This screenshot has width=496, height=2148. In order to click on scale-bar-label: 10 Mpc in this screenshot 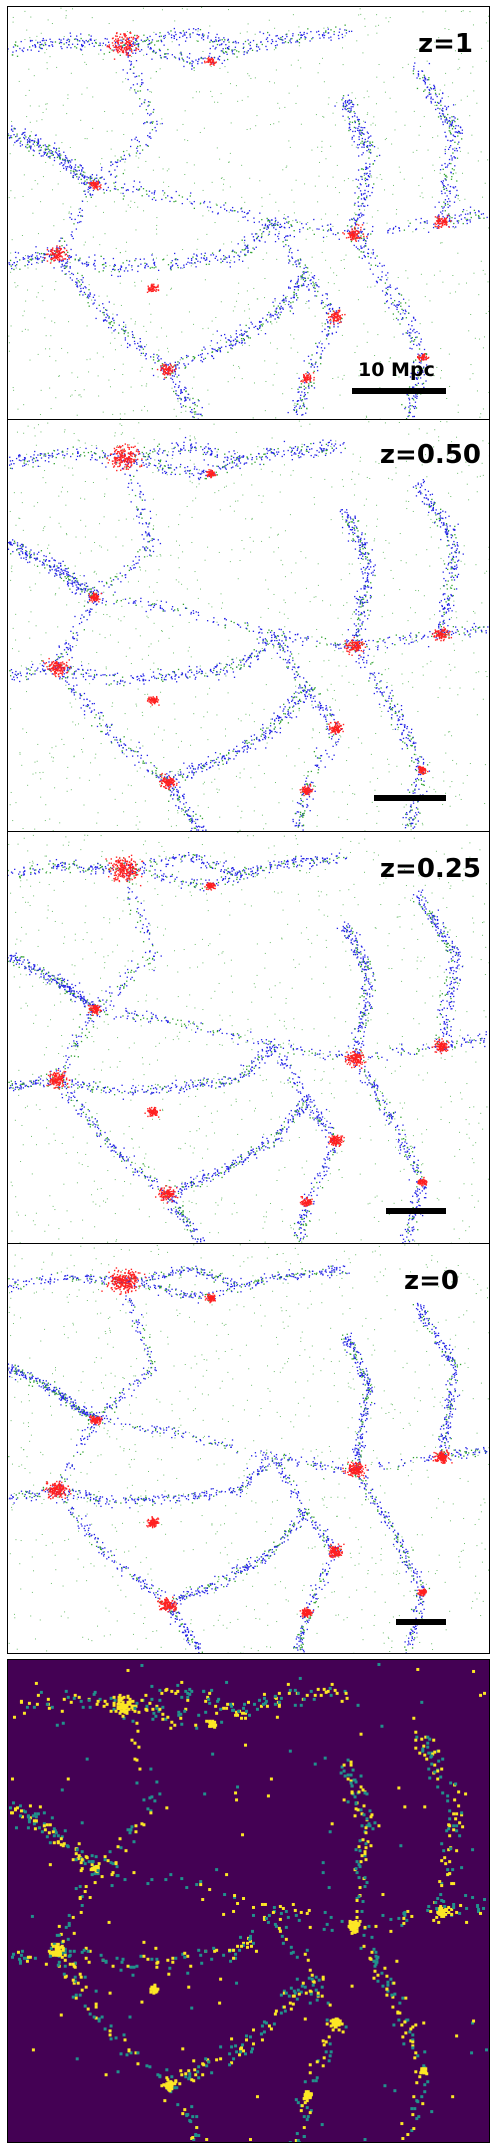, I will do `click(396, 370)`.